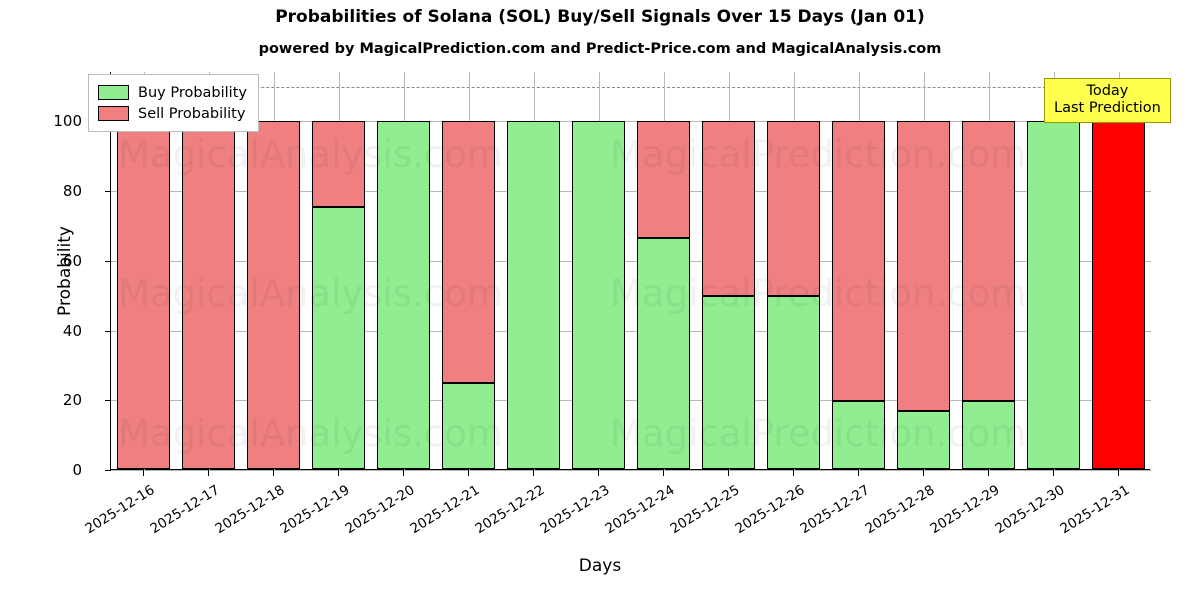 The height and width of the screenshot is (600, 1200). What do you see at coordinates (72, 260) in the screenshot?
I see `y-tick-label: 60` at bounding box center [72, 260].